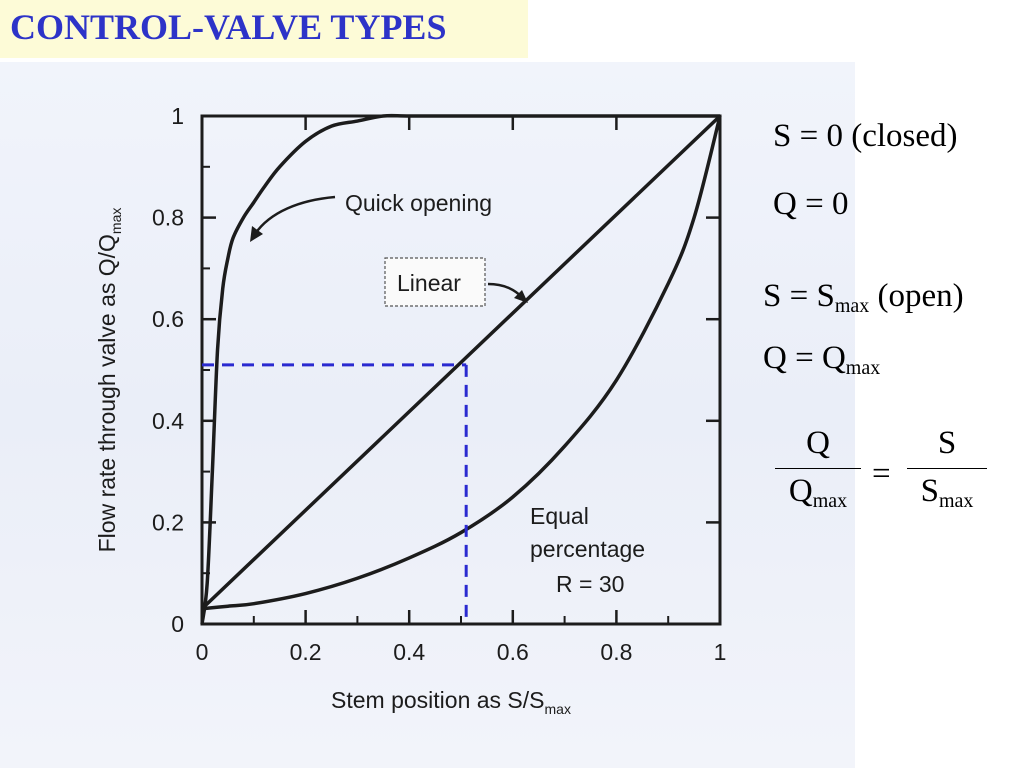  What do you see at coordinates (929, 491) in the screenshot?
I see `ratio-rhs-den-text: S` at bounding box center [929, 491].